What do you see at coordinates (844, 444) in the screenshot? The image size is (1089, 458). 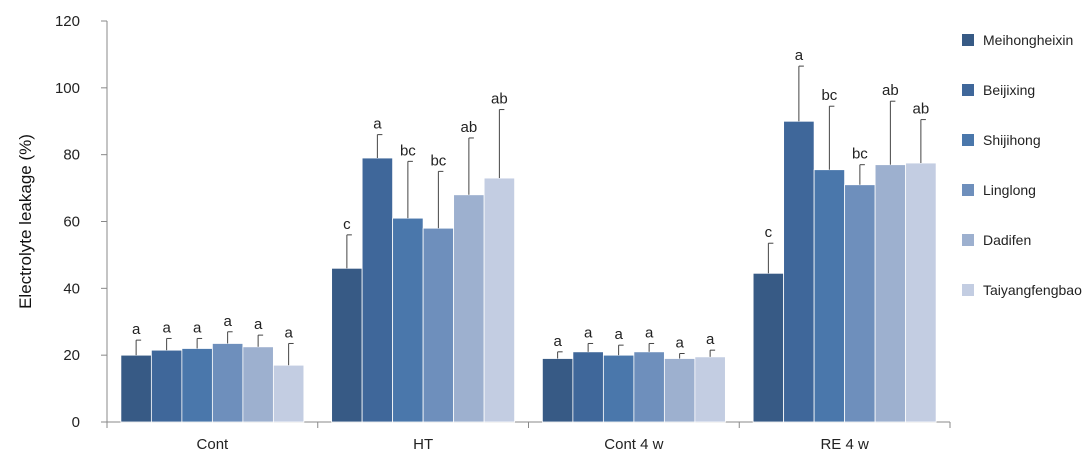 I see `x-category-label: RE 4 w` at bounding box center [844, 444].